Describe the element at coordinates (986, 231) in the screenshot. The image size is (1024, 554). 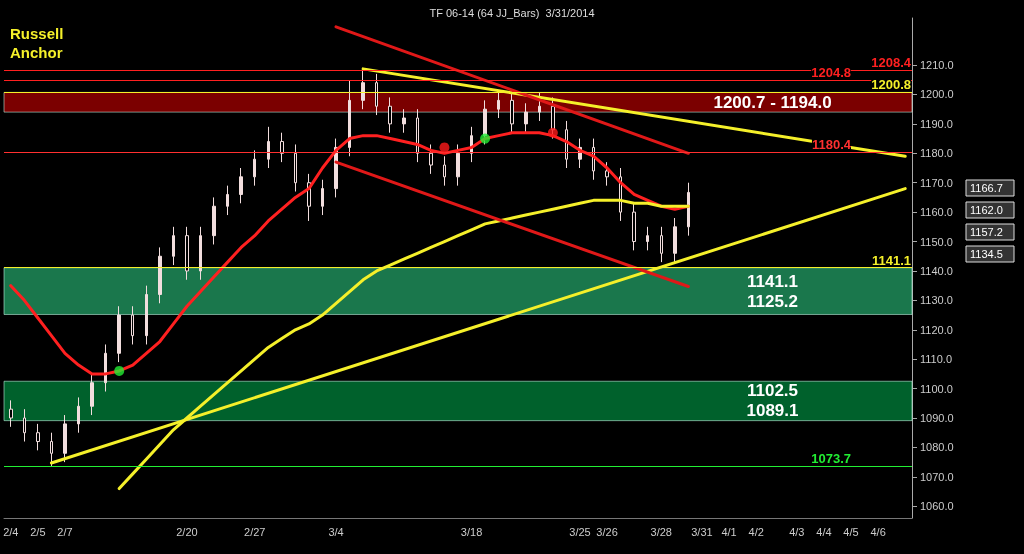
I see `text: 1157.2` at that location.